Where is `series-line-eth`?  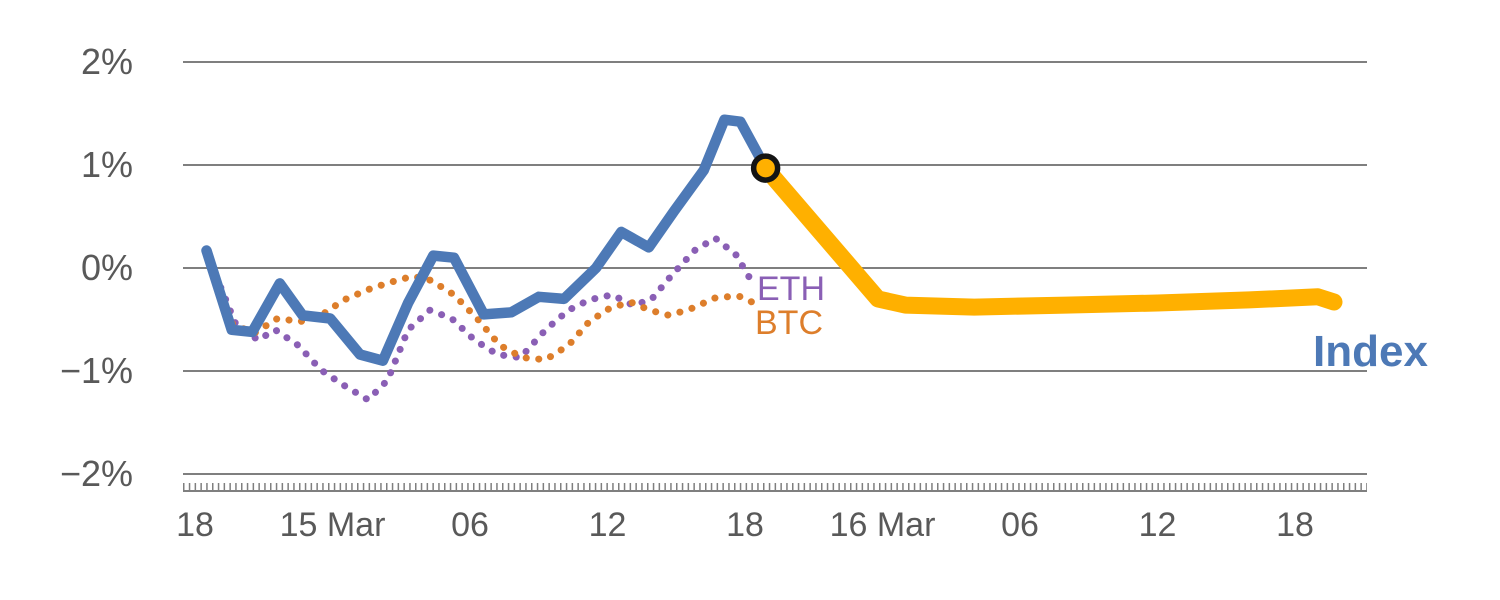 series-line-eth is located at coordinates (480, 319).